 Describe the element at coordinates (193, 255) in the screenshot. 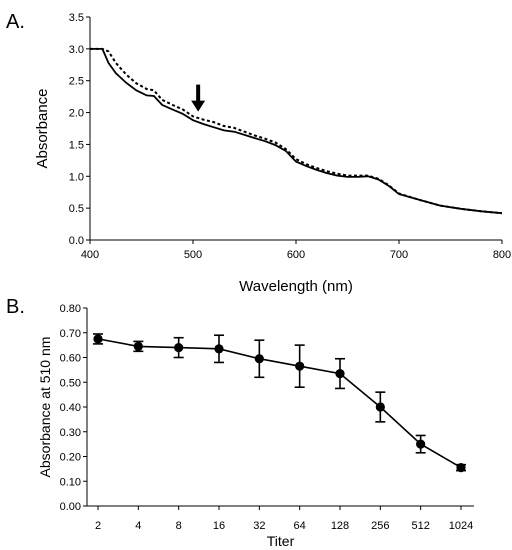

I see `panel-a-x-tick-label: 500` at that location.